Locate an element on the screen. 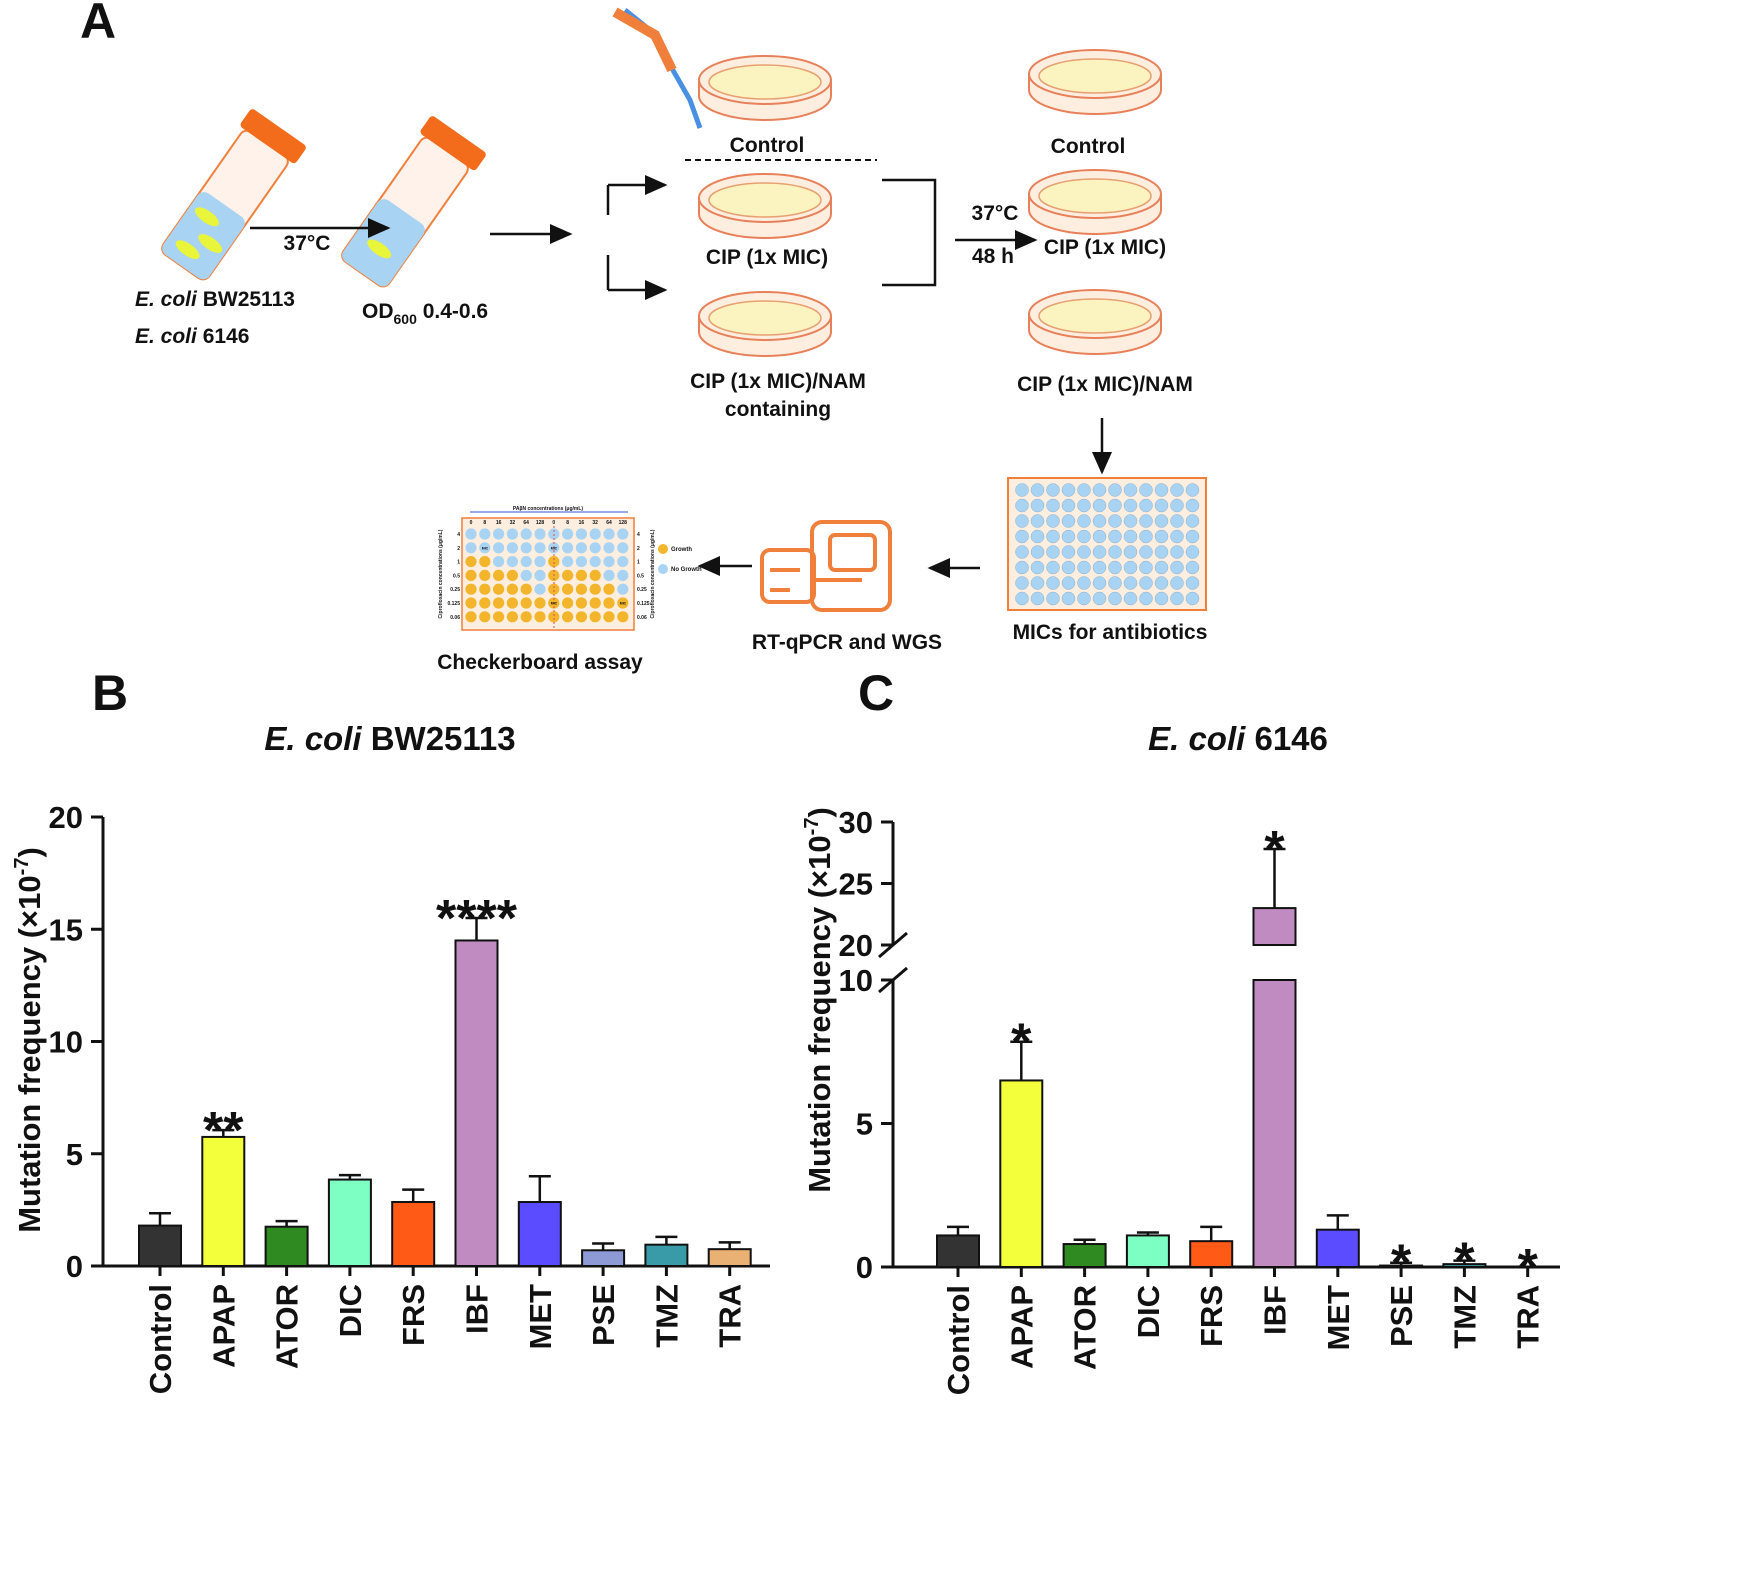 The height and width of the screenshot is (1574, 1750). y-tick-label: 30 is located at coordinates (856, 822).